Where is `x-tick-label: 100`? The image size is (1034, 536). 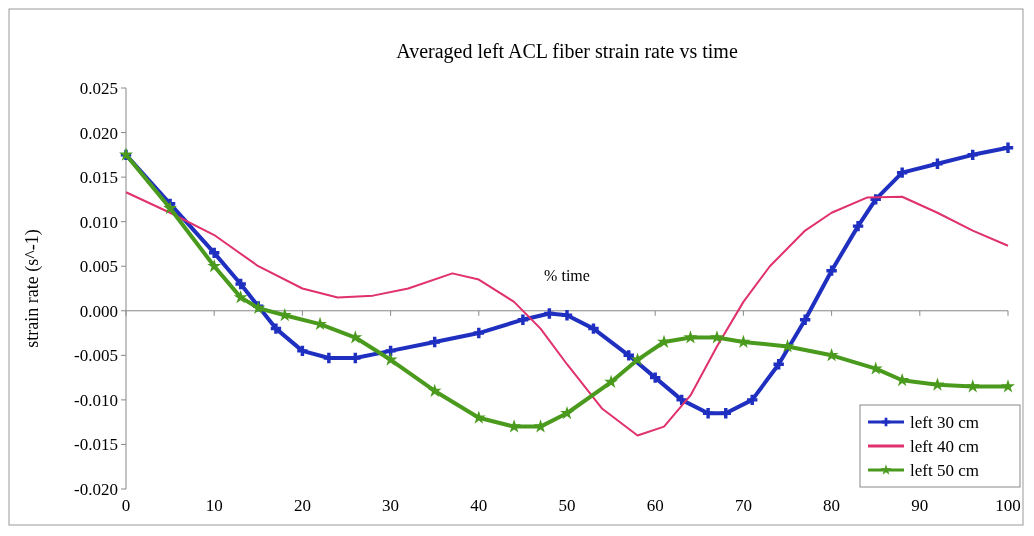 x-tick-label: 100 is located at coordinates (1008, 505).